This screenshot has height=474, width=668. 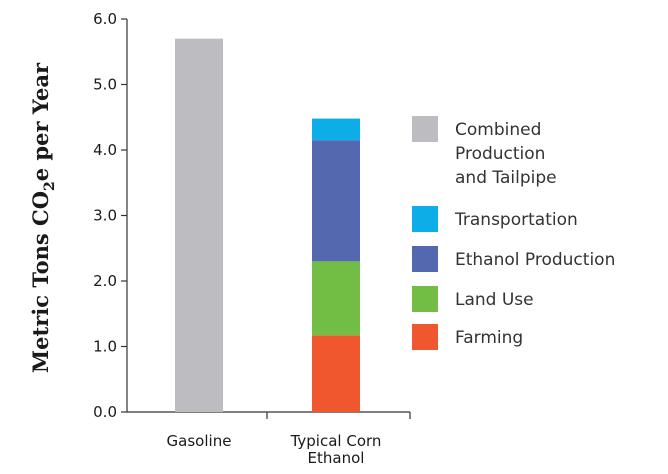 I want to click on x-category-label: Typical Corn, so click(x=336, y=441).